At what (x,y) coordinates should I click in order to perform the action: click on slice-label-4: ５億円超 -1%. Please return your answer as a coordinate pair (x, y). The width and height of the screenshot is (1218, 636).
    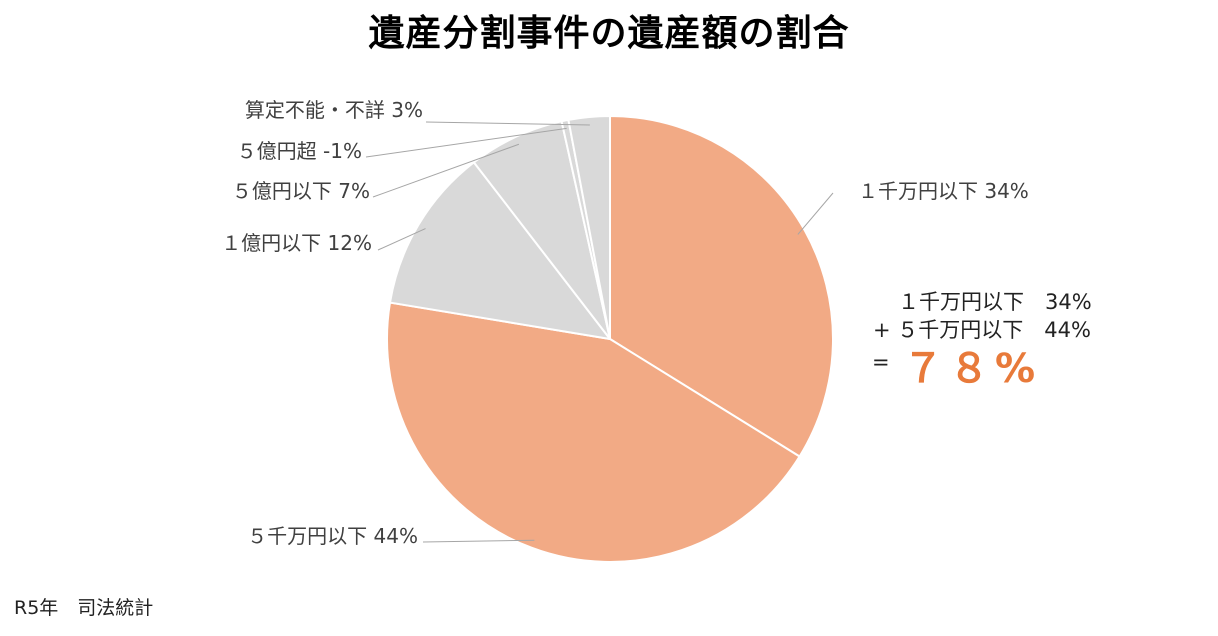
    Looking at the image, I should click on (299, 151).